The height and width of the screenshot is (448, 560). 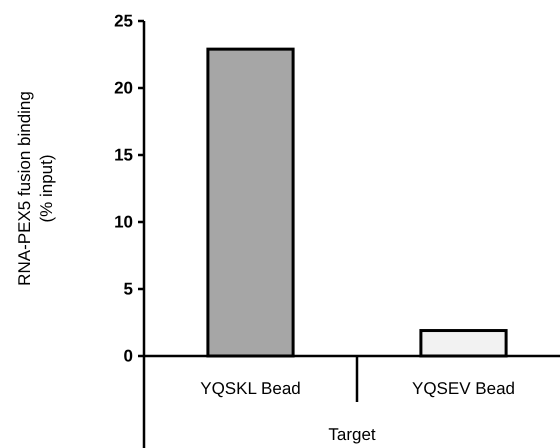 I want to click on y-tick-label: 0, so click(x=128, y=356).